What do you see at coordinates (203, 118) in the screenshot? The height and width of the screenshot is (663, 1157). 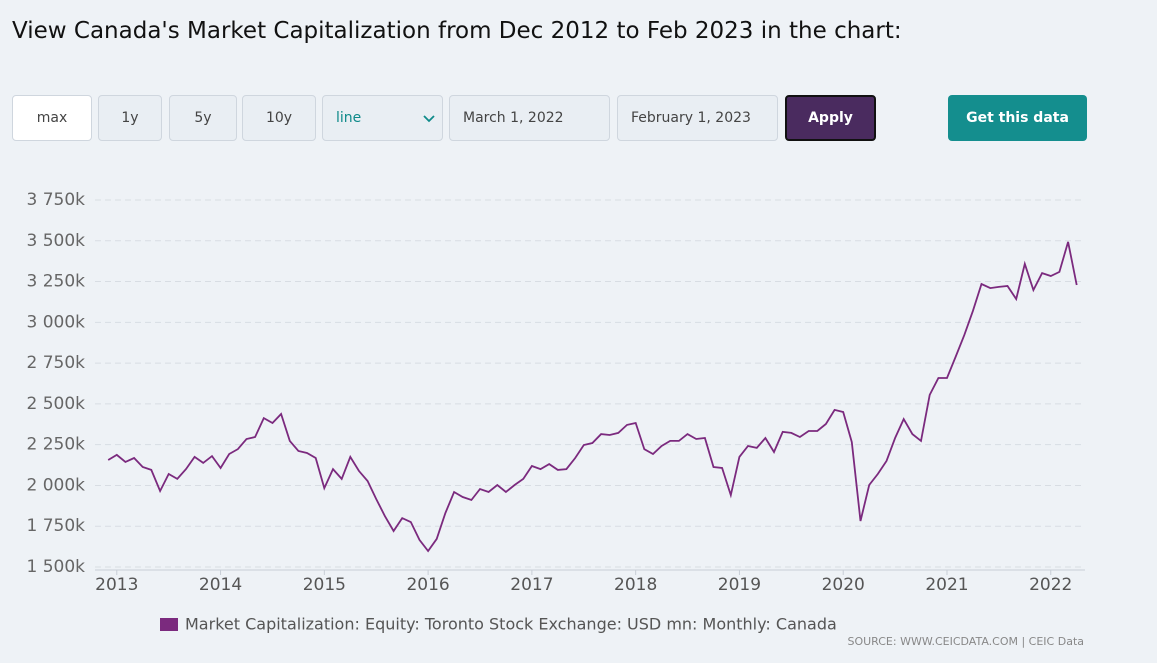 I see `range-button: 5y` at bounding box center [203, 118].